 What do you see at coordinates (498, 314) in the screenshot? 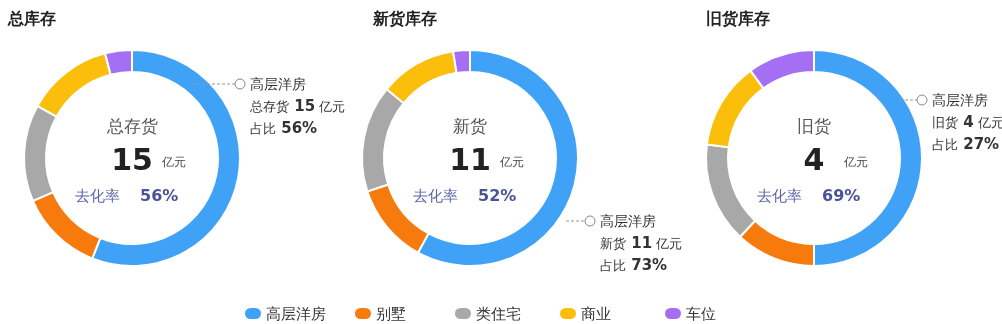
I see `legend-label: 类住宅` at bounding box center [498, 314].